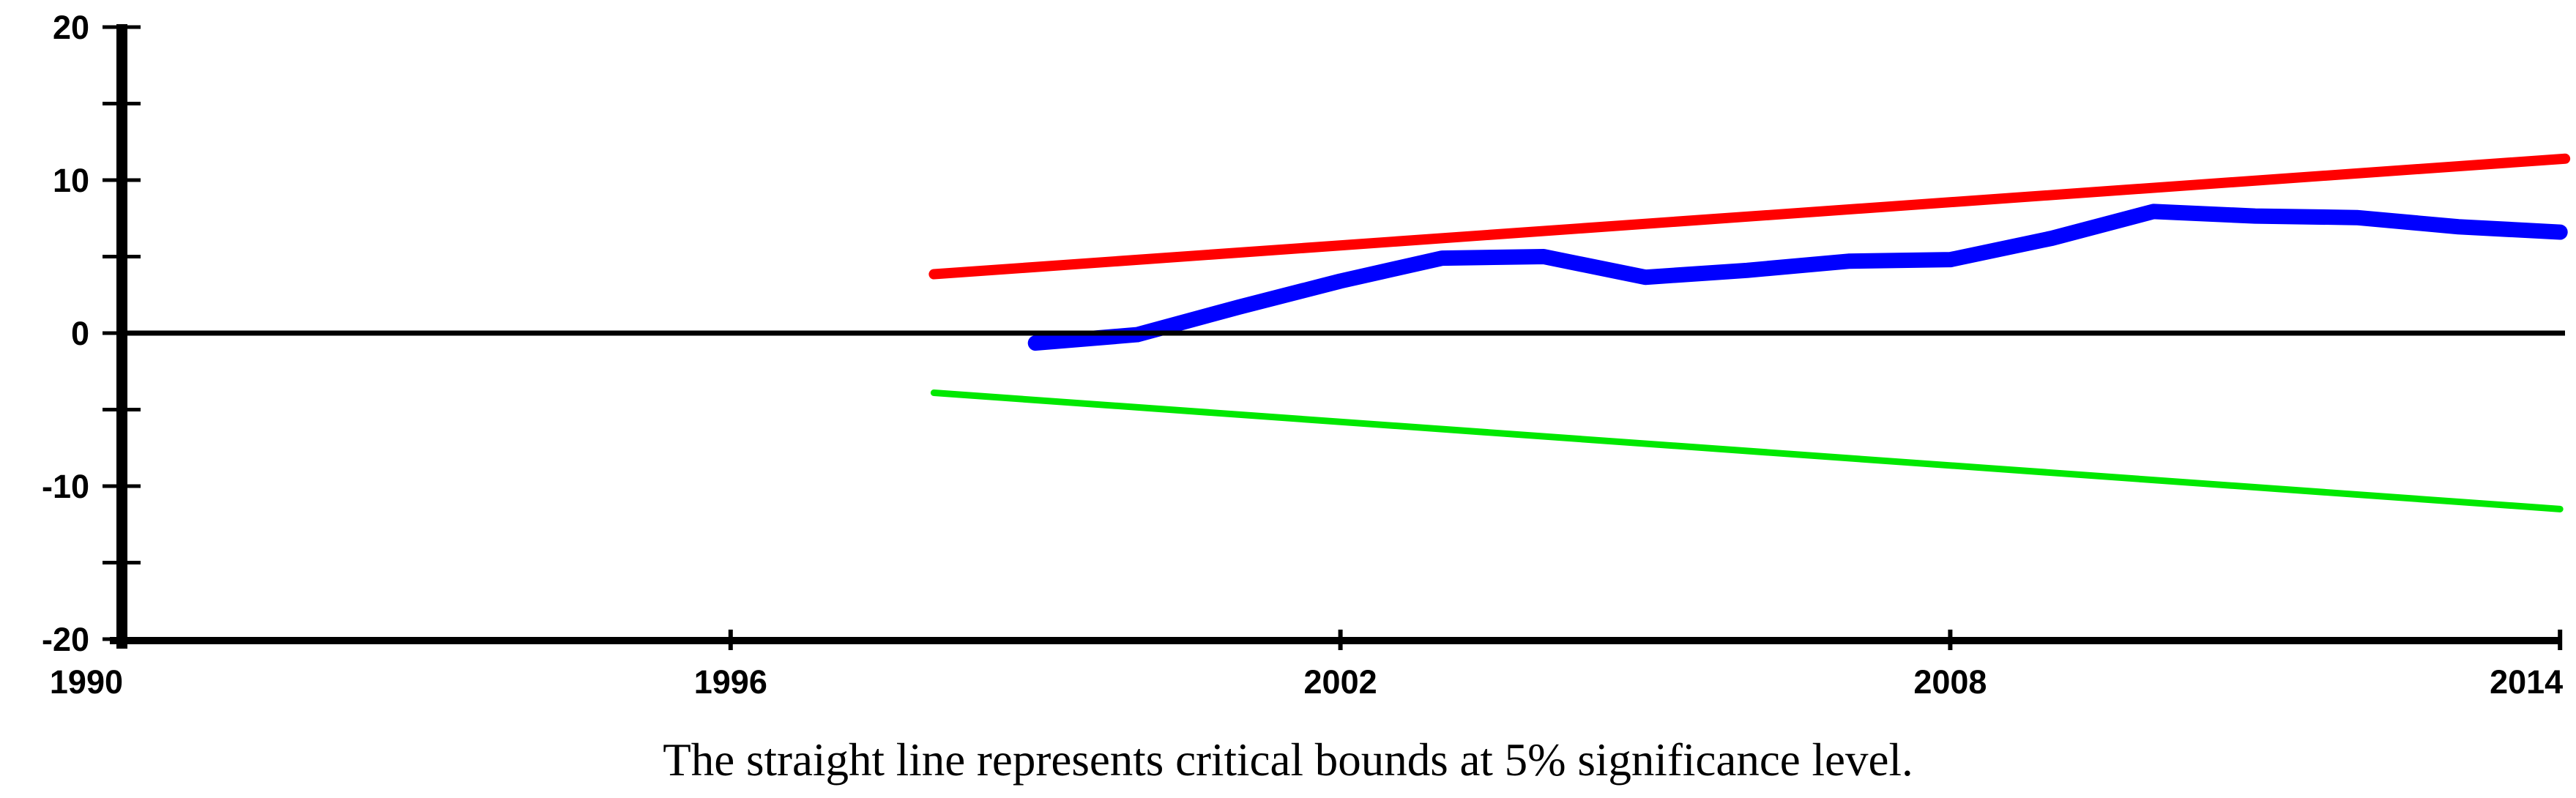 This screenshot has width=2576, height=798. What do you see at coordinates (71, 180) in the screenshot?
I see `y-tick-label: 10` at bounding box center [71, 180].